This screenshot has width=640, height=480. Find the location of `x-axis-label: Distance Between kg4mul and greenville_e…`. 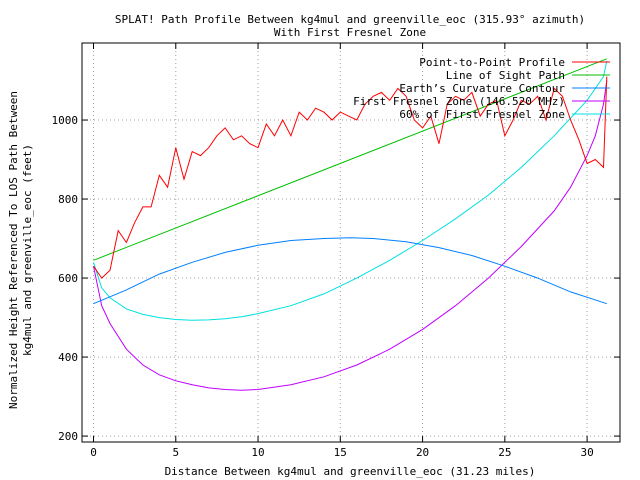

x-axis-label: Distance Between kg4mul and greenville_e… is located at coordinates (350, 471).